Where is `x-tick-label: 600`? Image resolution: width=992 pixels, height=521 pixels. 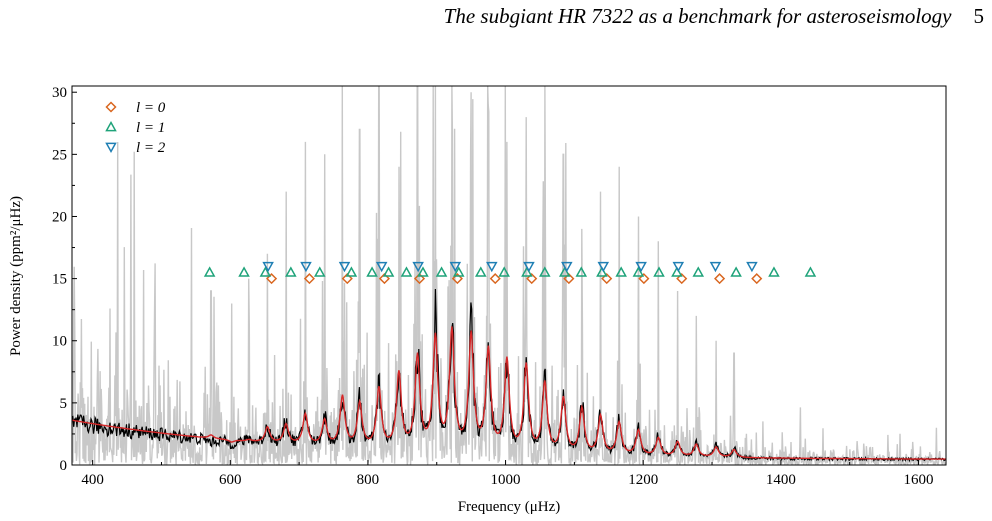 x-tick-label: 600 is located at coordinates (230, 480).